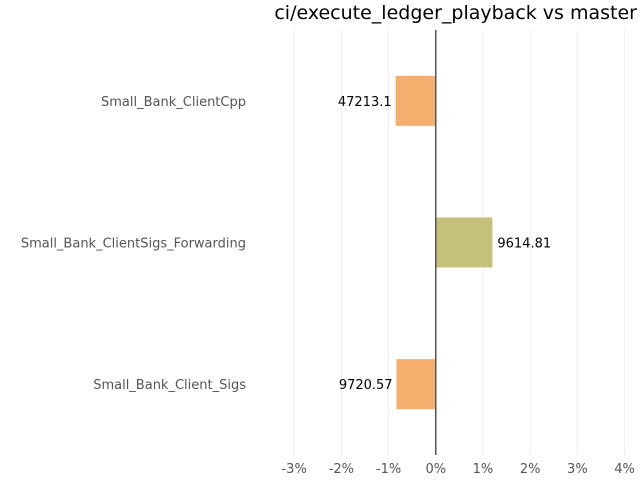  Describe the element at coordinates (457, 469) in the screenshot. I see `x-tick-labels: -3% -2% -1% 0% 1% 2% 3% 4%` at that location.